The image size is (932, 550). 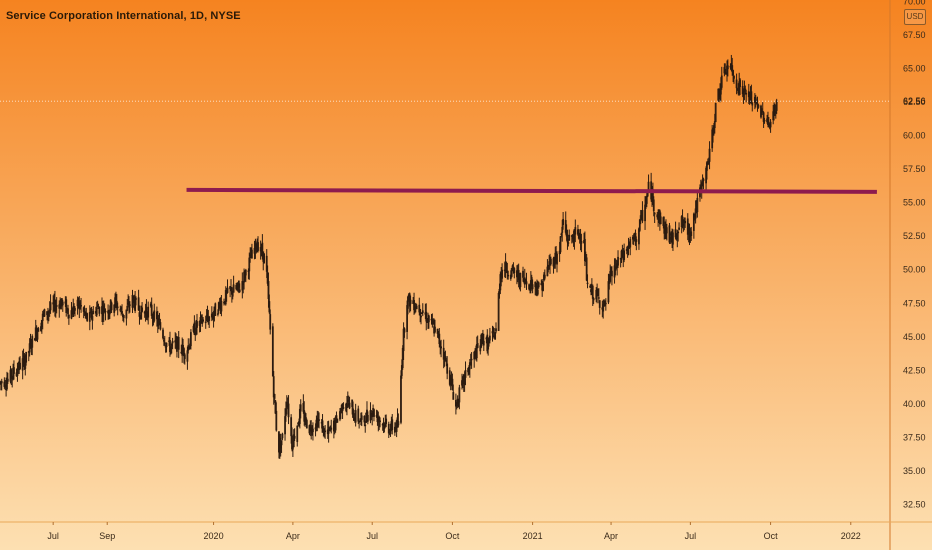 What do you see at coordinates (914, 35) in the screenshot?
I see `price-tick-label: 67.50` at bounding box center [914, 35].